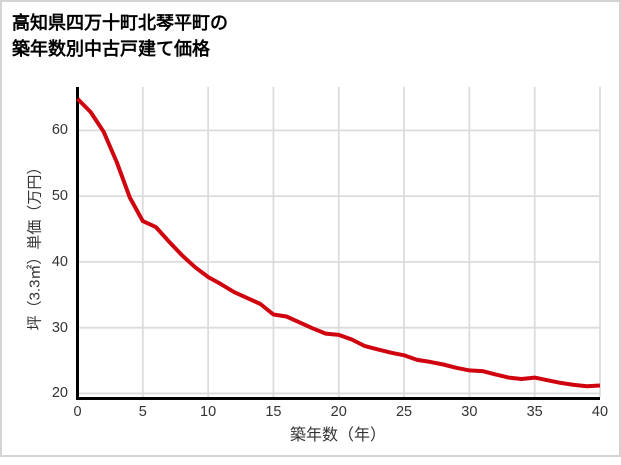 The height and width of the screenshot is (465, 621). Describe the element at coordinates (59, 327) in the screenshot. I see `y-tick-label: 30` at that location.